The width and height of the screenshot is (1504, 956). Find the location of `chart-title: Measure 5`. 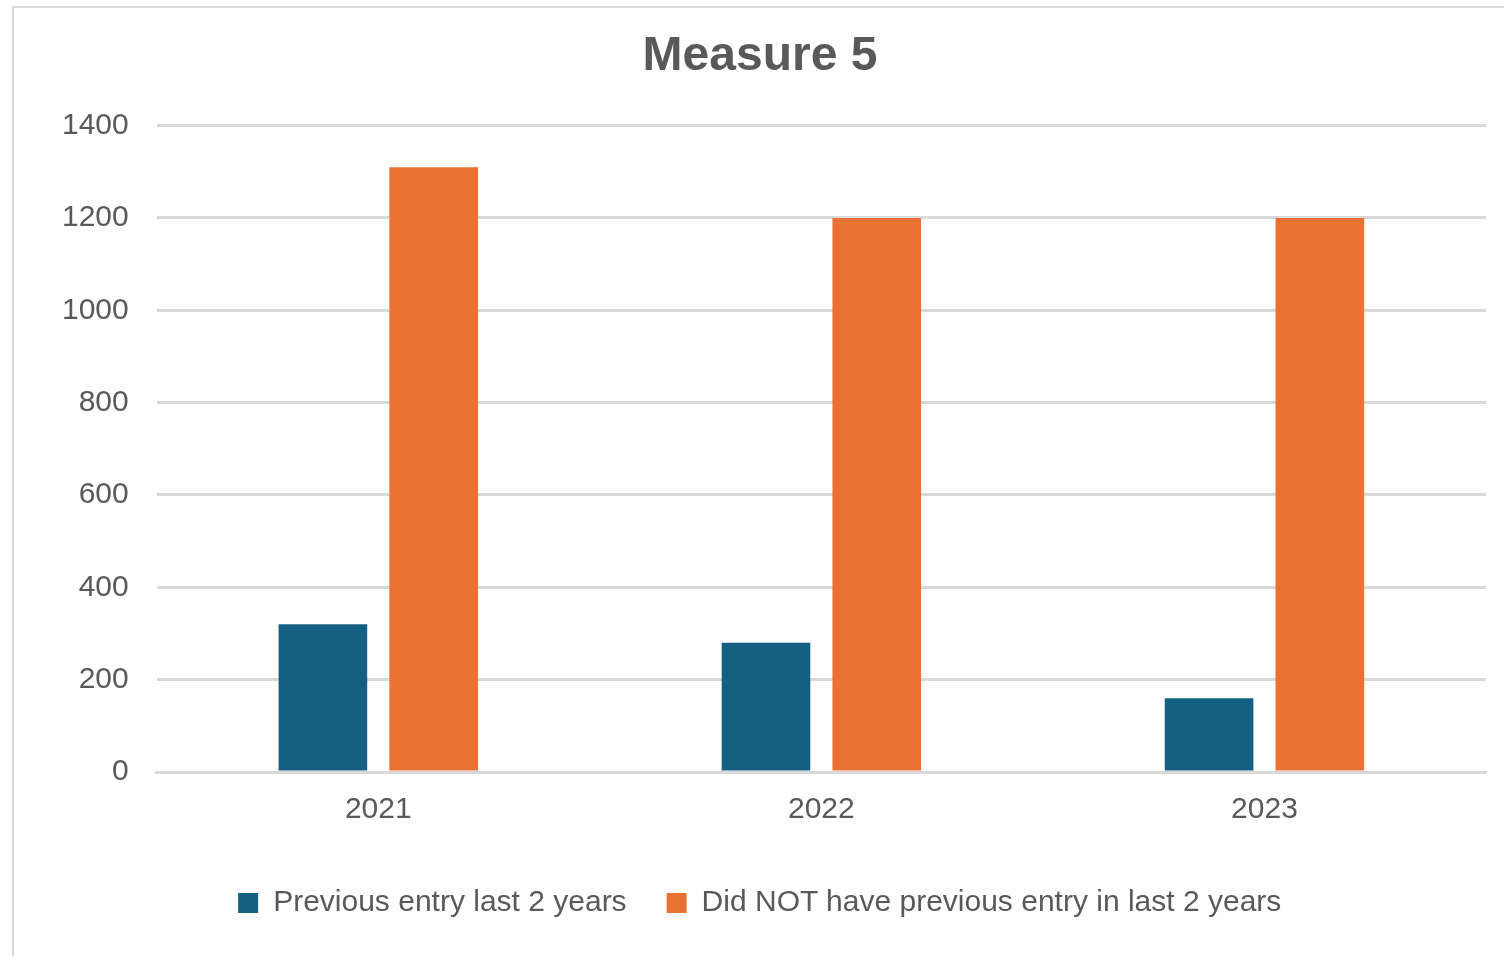

chart-title: Measure 5 is located at coordinates (760, 54).